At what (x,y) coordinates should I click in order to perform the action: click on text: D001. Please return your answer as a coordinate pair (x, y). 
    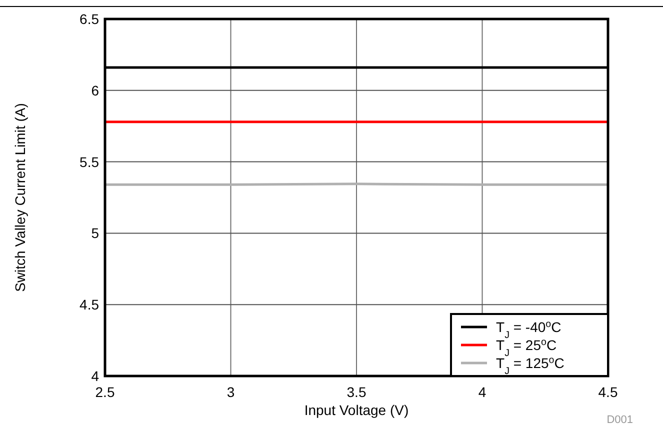
    Looking at the image, I should click on (619, 420).